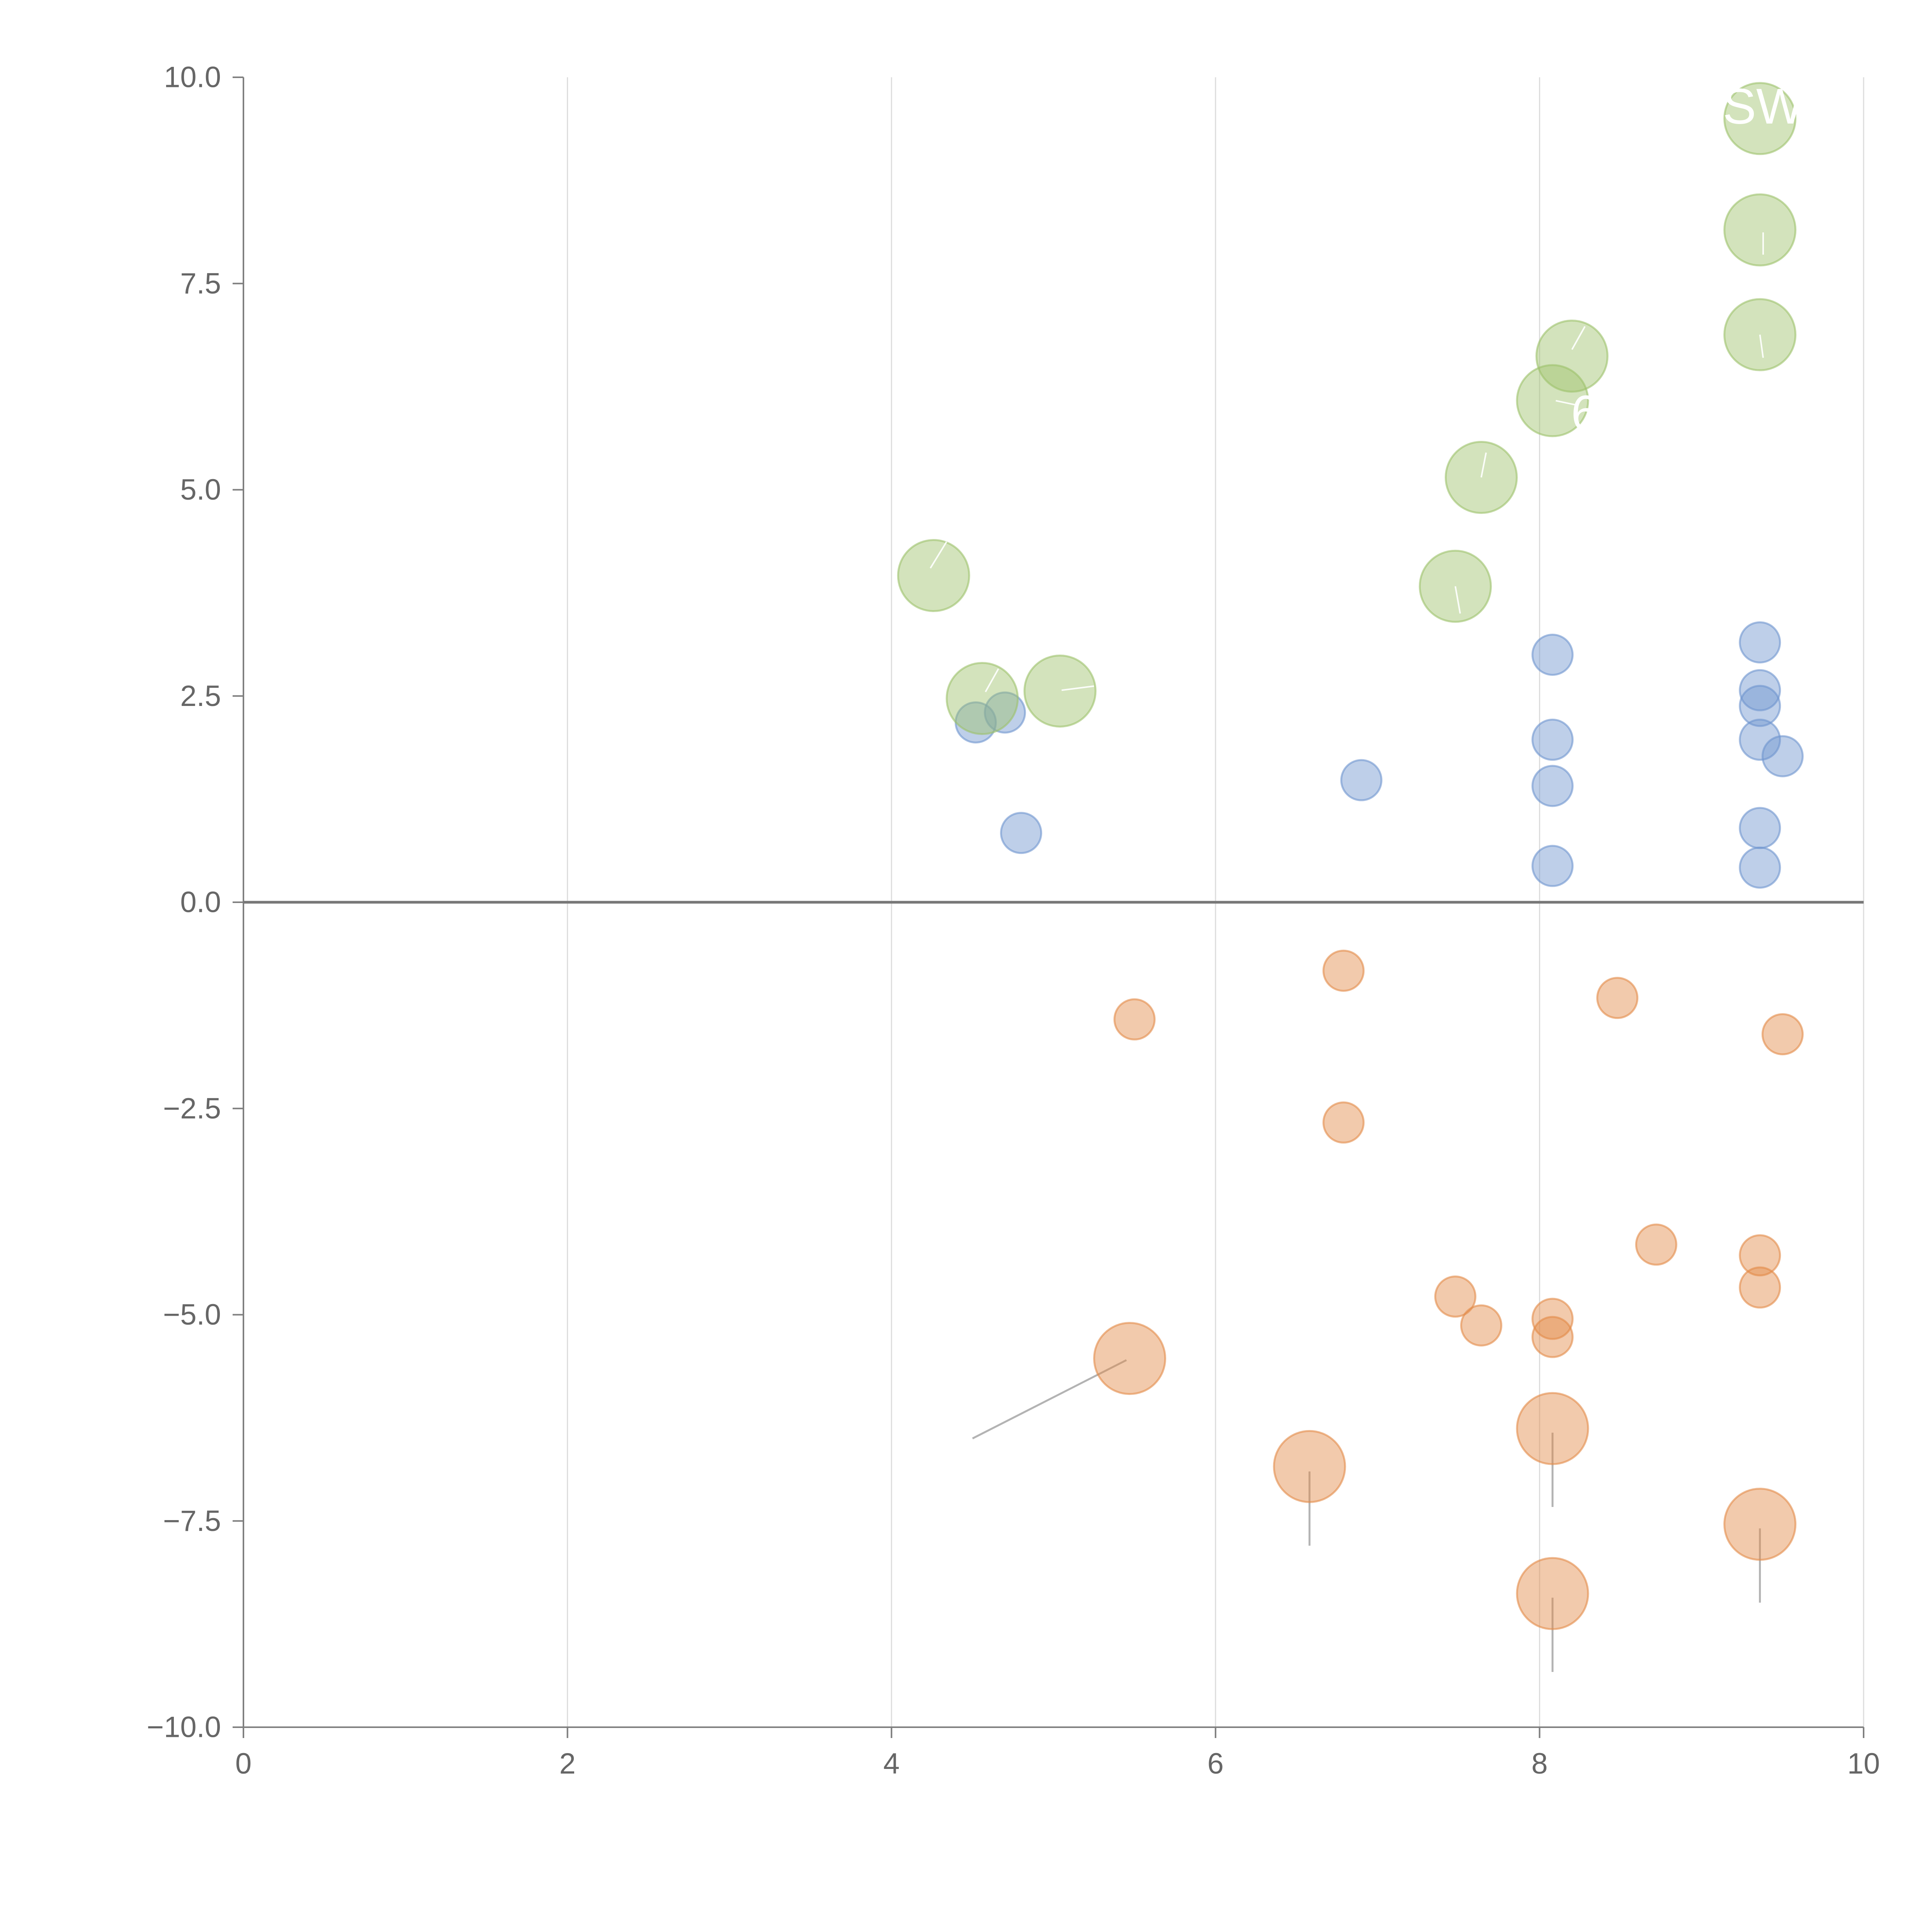  What do you see at coordinates (1347, 462) in the screenshot?
I see `white-leader-layer` at bounding box center [1347, 462].